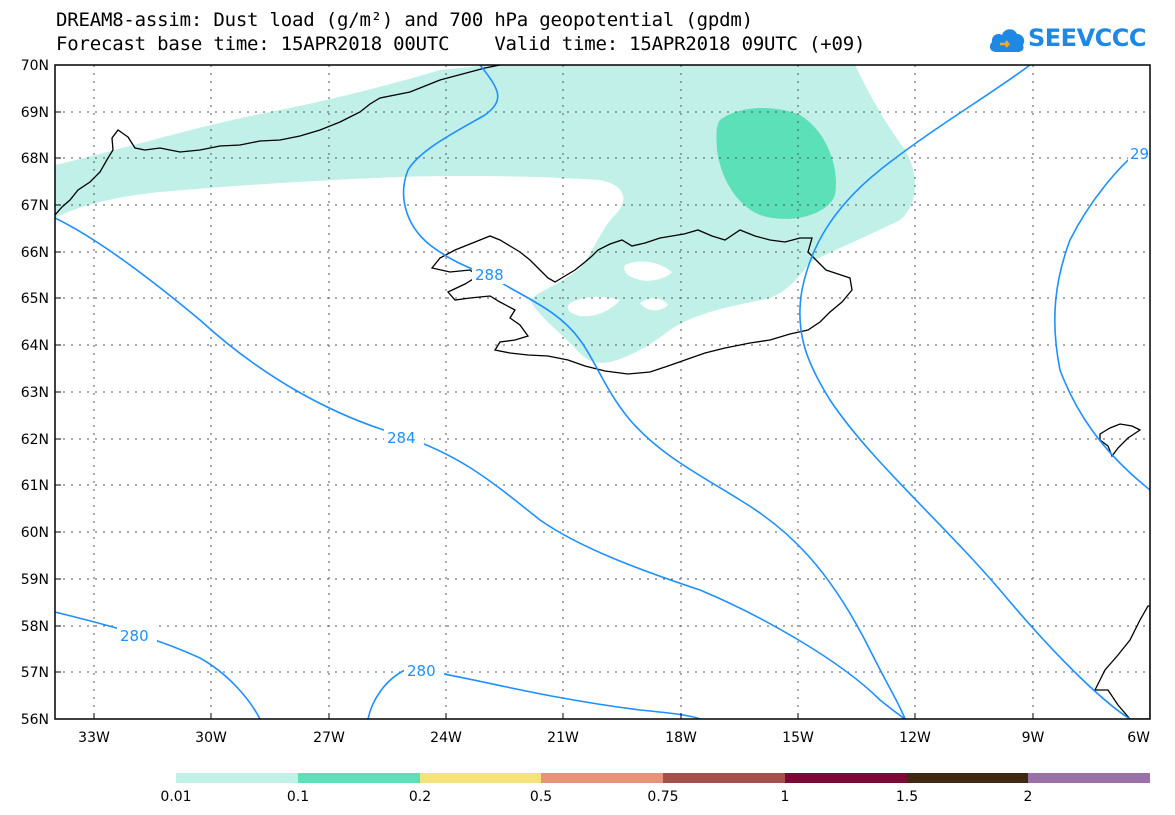 Image resolution: width=1175 pixels, height=815 pixels. Describe the element at coordinates (94, 738) in the screenshot. I see `lon-label: 33W` at that location.